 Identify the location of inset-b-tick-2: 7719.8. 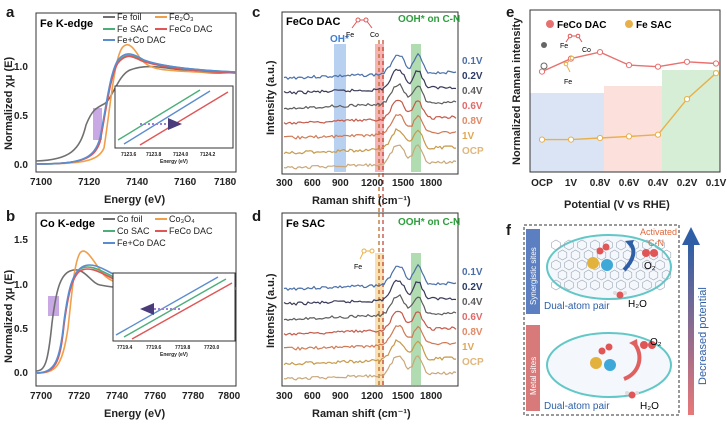
(183, 348).